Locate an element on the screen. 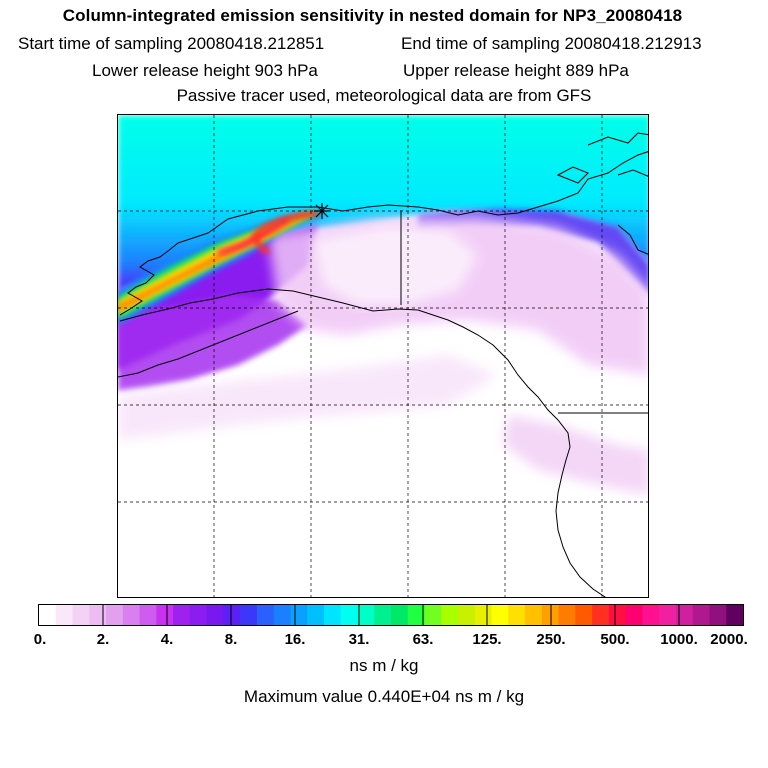 Image resolution: width=768 pixels, height=768 pixels. colorbar-tick-label: 8. is located at coordinates (231, 639).